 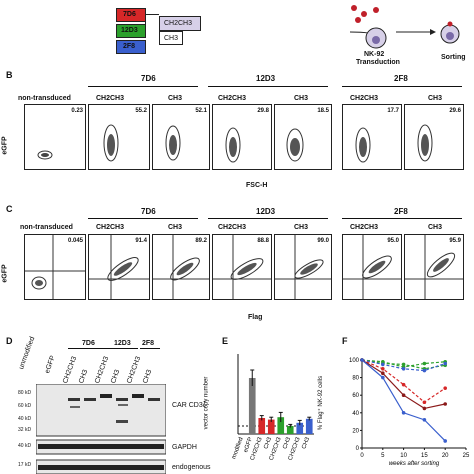 What do you see at coordinates (303, 137) in the screenshot?
I see `flow-plot: 18.5` at bounding box center [303, 137].